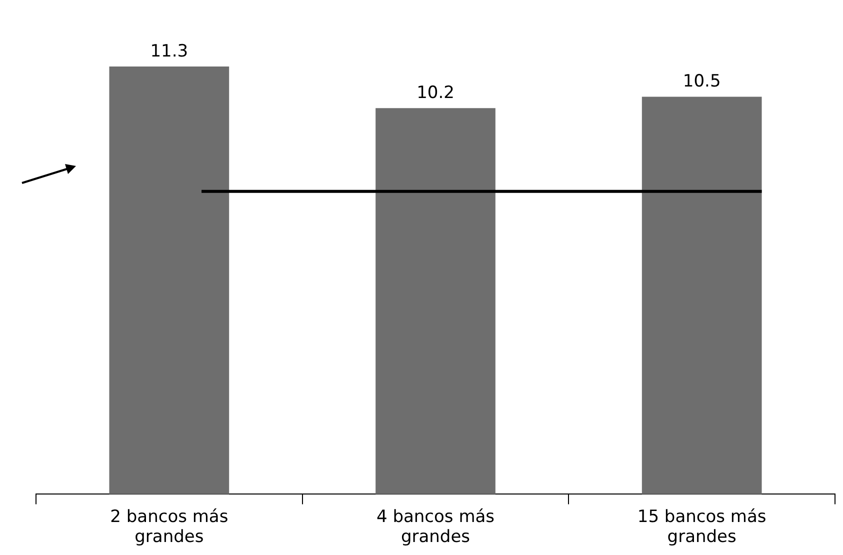 This screenshot has height=555, width=843. What do you see at coordinates (435, 93) in the screenshot?
I see `data-label: 10.2` at bounding box center [435, 93].